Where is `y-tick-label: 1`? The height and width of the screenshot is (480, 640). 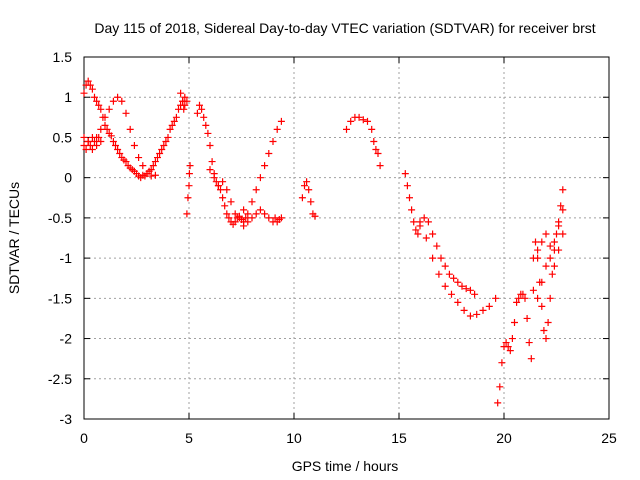 y-tick-label: 1 is located at coordinates (68, 97).